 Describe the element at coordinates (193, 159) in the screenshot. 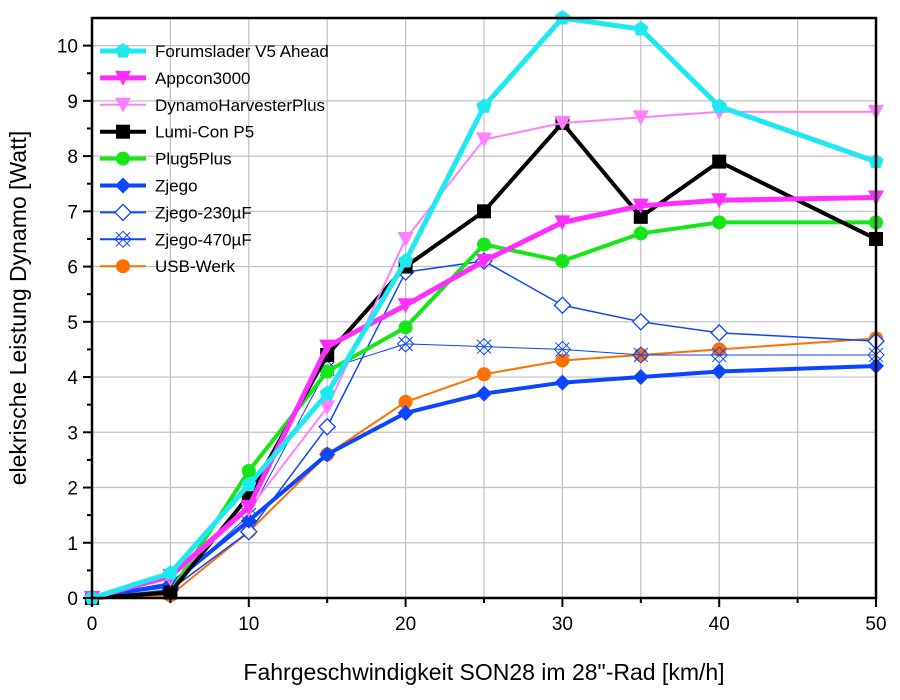

I see `legend-label: Plug5Plus` at that location.